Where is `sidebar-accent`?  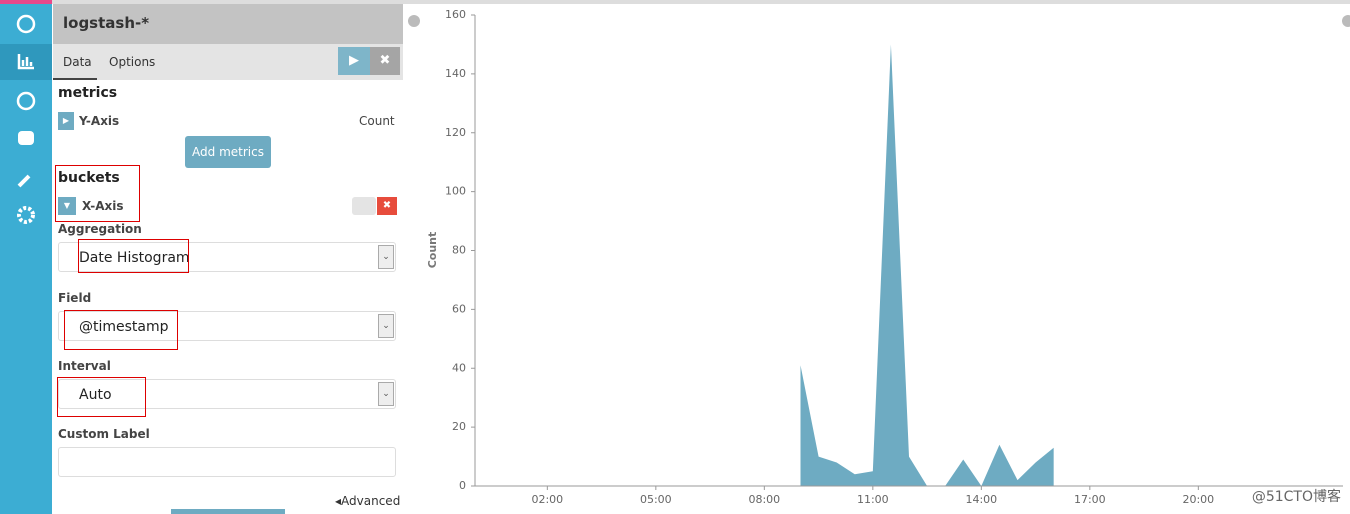 sidebar-accent is located at coordinates (26, 2).